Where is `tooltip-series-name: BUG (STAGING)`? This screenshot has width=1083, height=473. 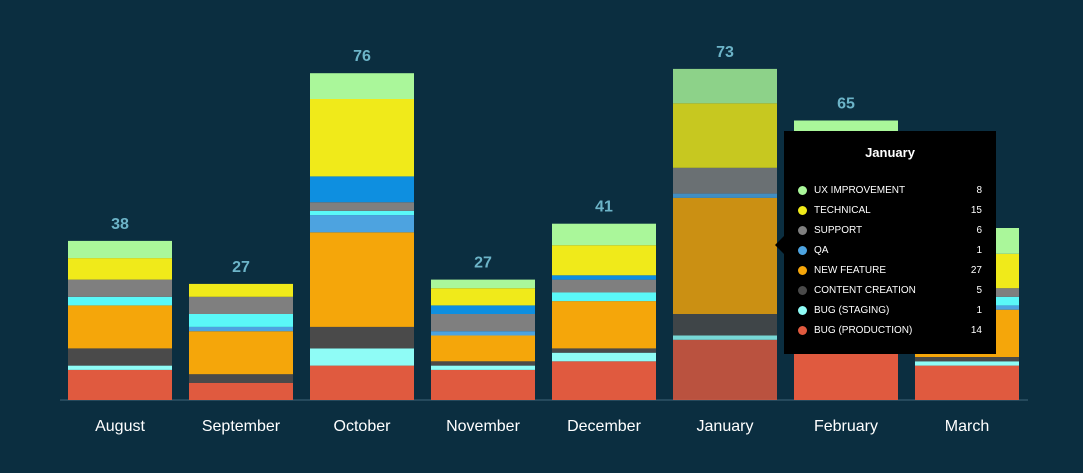 tooltip-series-name: BUG (STAGING) is located at coordinates (852, 310).